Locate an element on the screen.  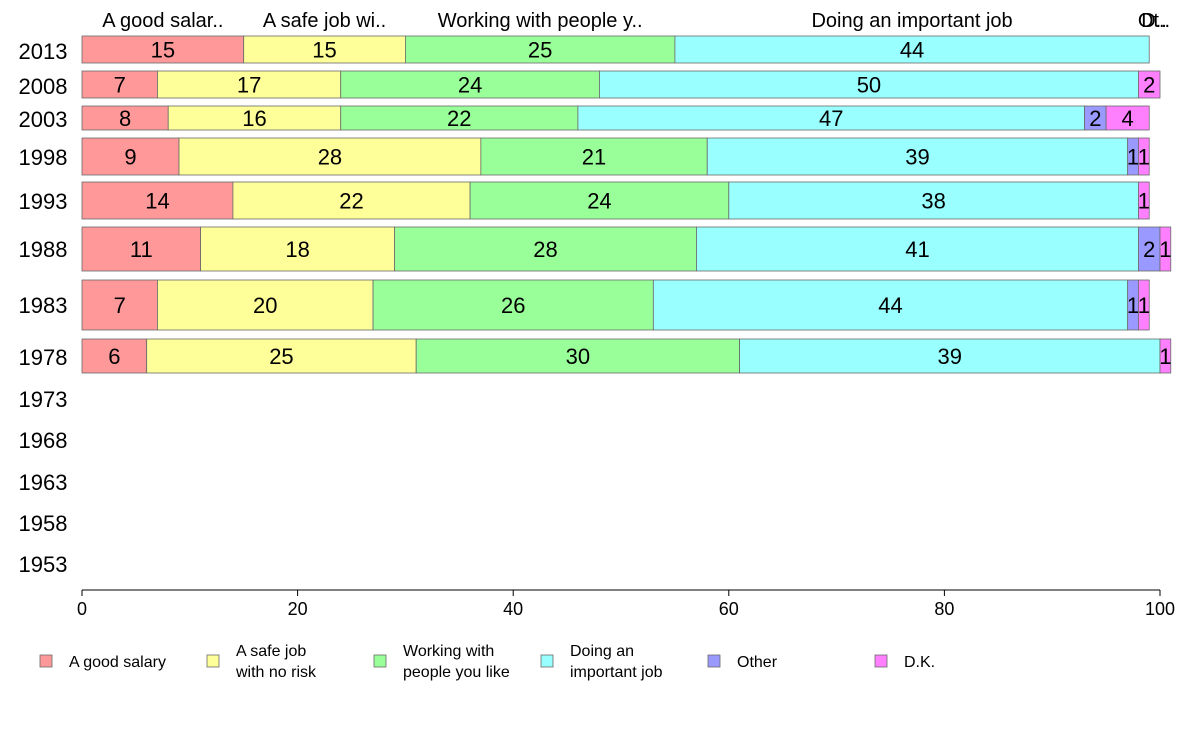
data-label-1978-working-with-people-you-like: 30 is located at coordinates (578, 356).